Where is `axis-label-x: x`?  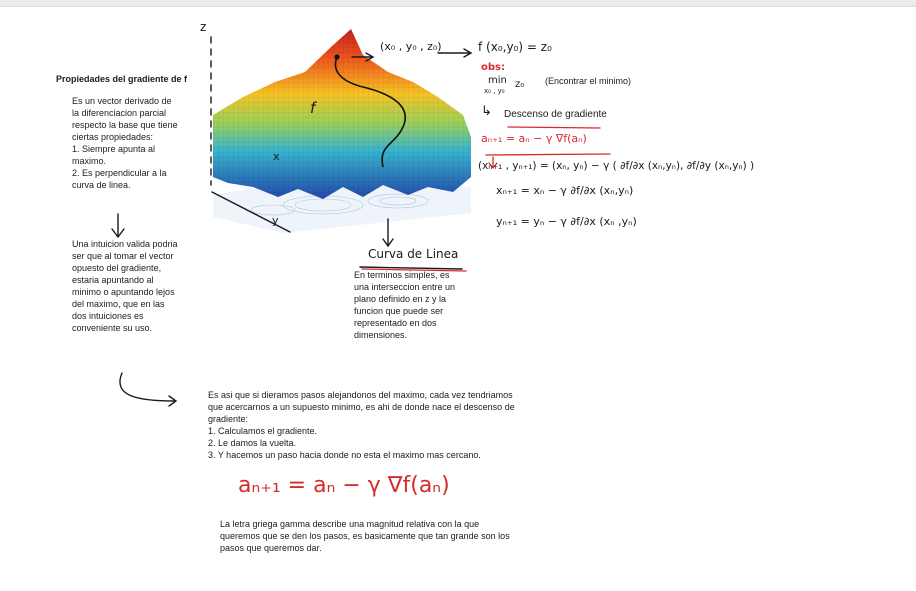 axis-label-x: x is located at coordinates (276, 156).